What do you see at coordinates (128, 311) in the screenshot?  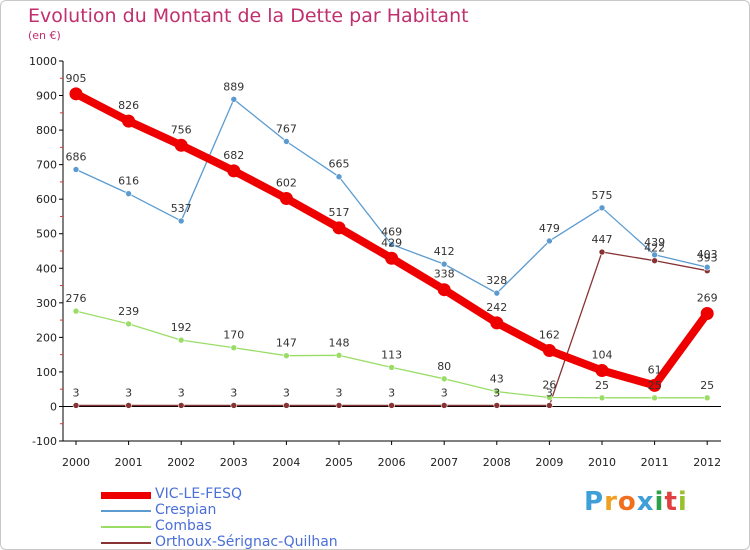 I see `data-label: 239` at bounding box center [128, 311].